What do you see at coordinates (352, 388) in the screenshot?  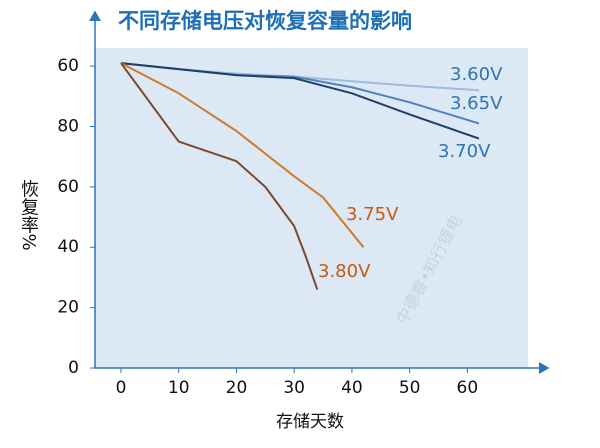 I see `x-tick-label: 40` at bounding box center [352, 388].